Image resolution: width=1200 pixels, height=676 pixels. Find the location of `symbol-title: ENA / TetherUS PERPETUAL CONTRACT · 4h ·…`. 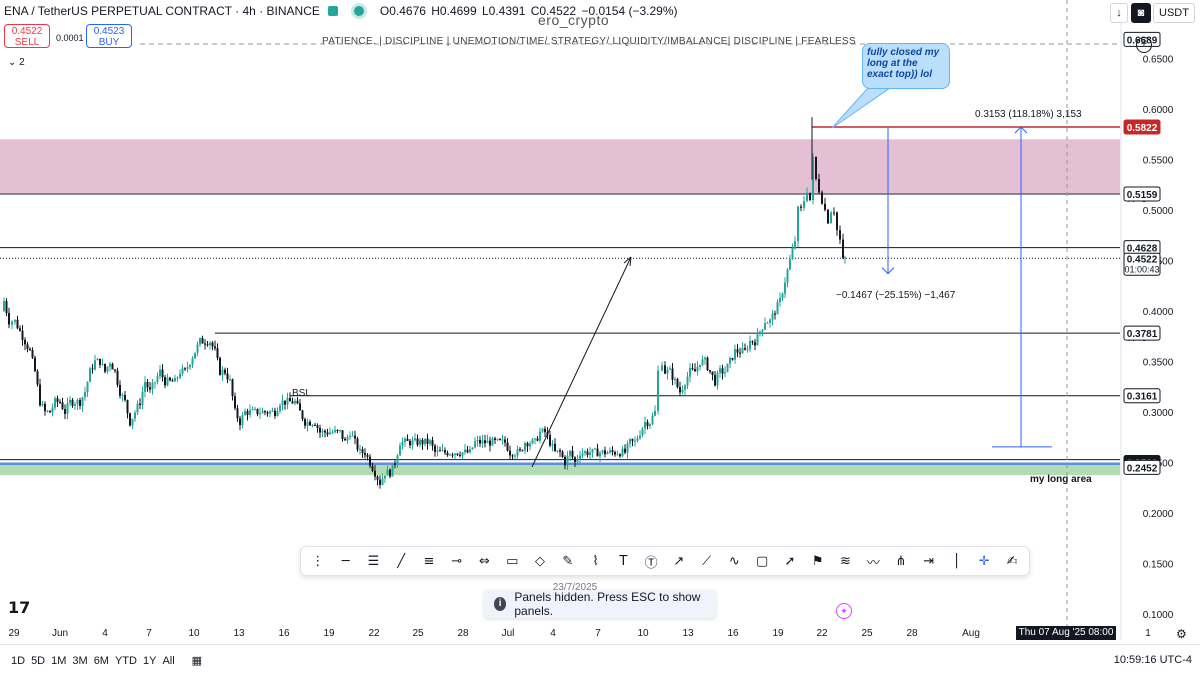

symbol-title: ENA / TetherUS PERPETUAL CONTRACT · 4h ·… is located at coordinates (162, 11).